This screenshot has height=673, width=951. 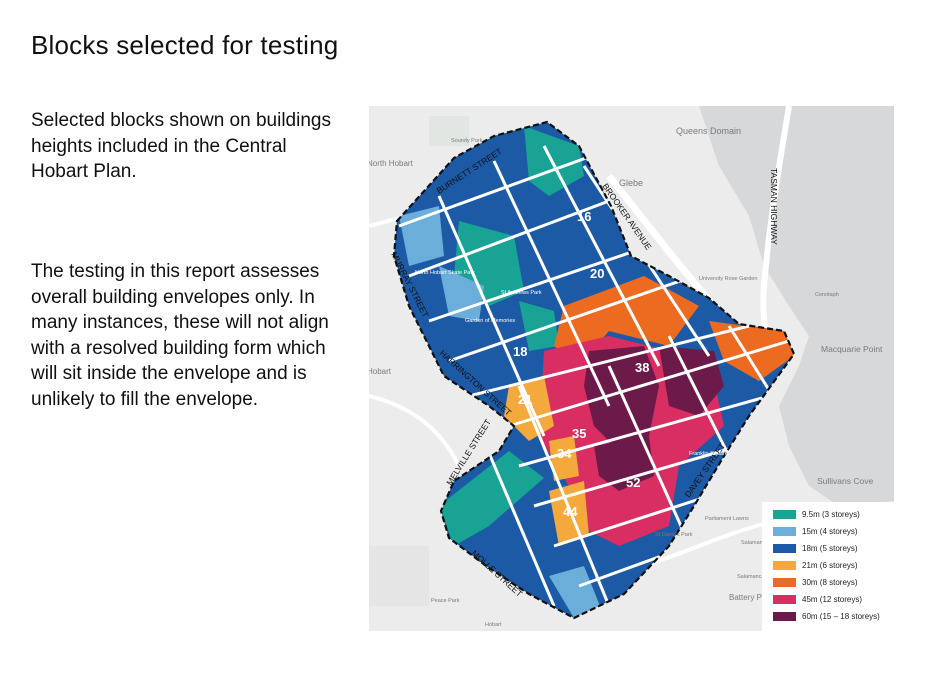 I want to click on legend-label: 18m (5 storeys), so click(x=830, y=548).